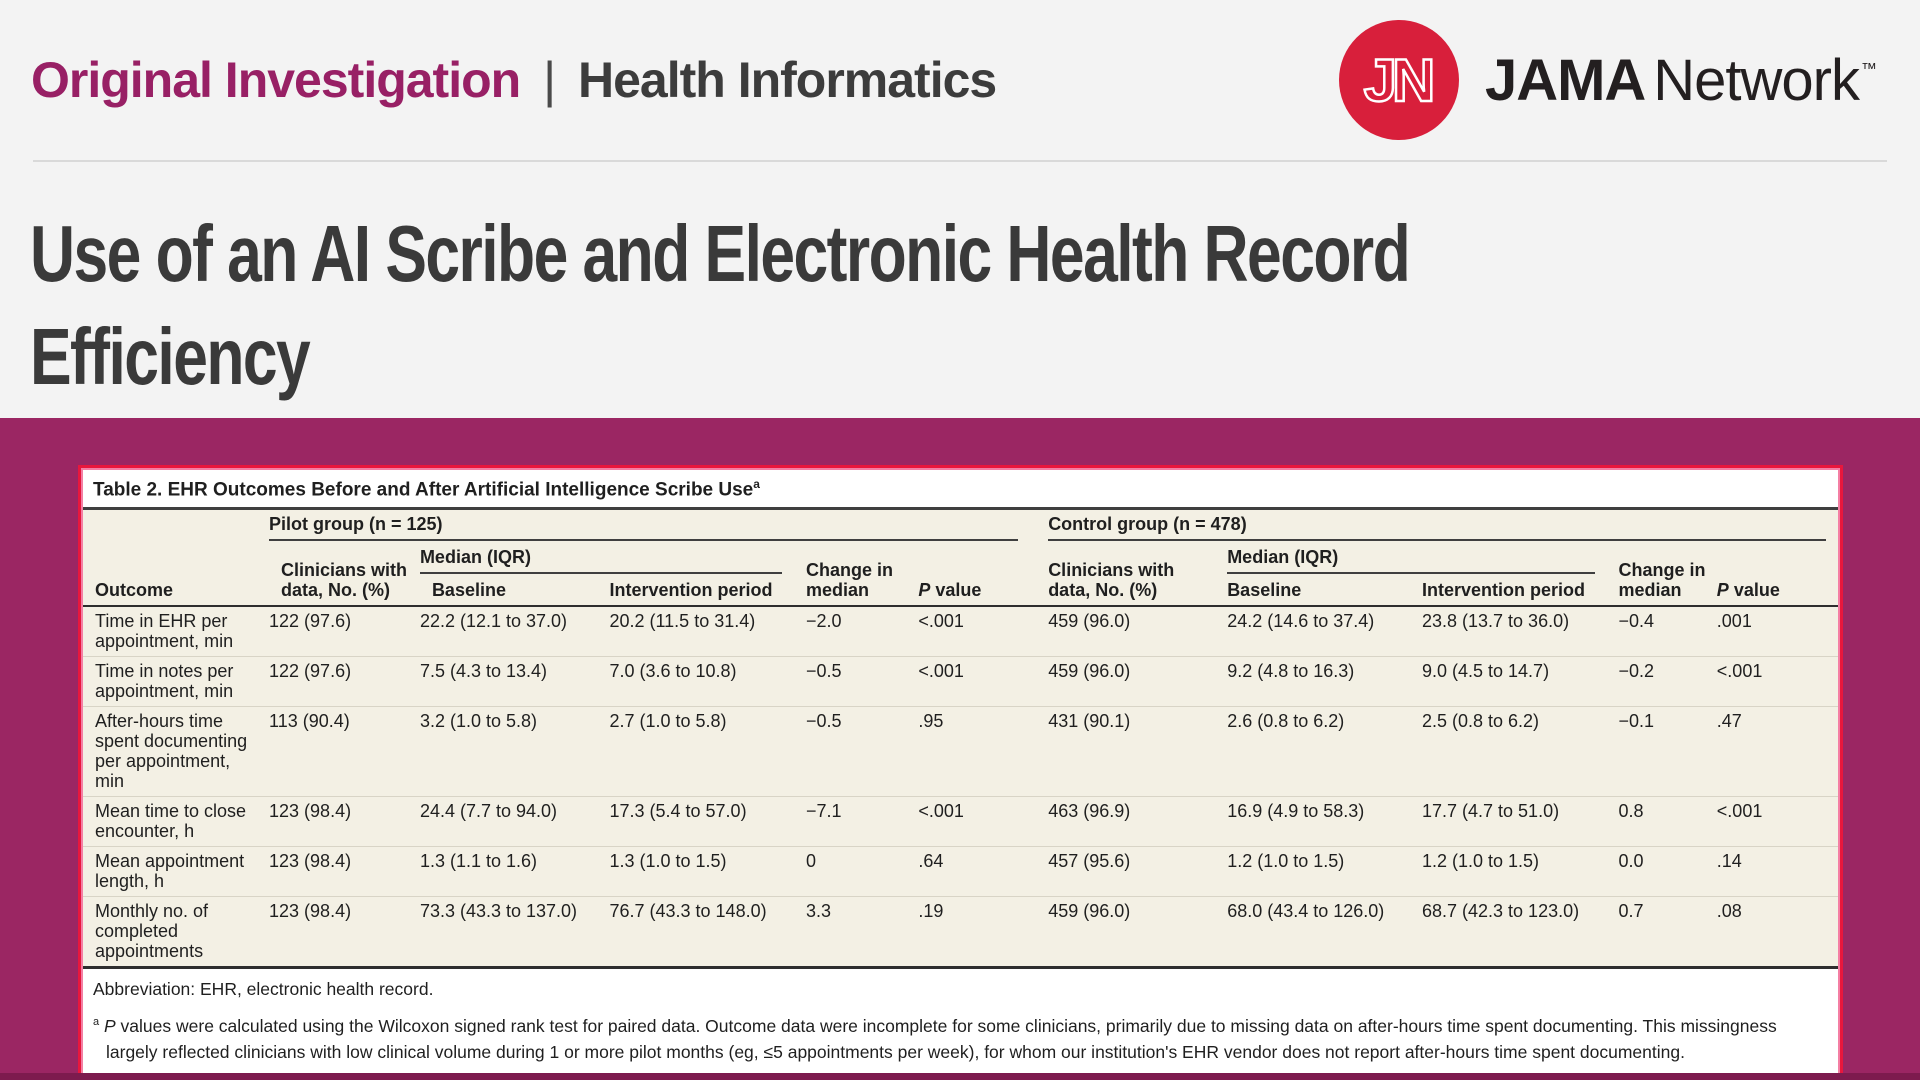 The height and width of the screenshot is (1080, 1920). What do you see at coordinates (1503, 590) in the screenshot?
I see `control-intervention-header: Intervention period` at bounding box center [1503, 590].